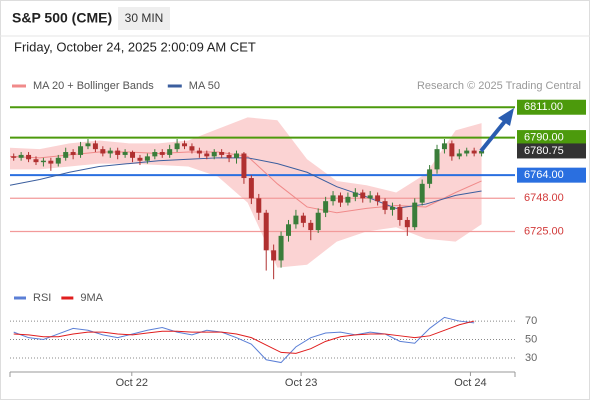 This screenshot has height=405, width=590. I want to click on y-tick-label: 50, so click(531, 339).